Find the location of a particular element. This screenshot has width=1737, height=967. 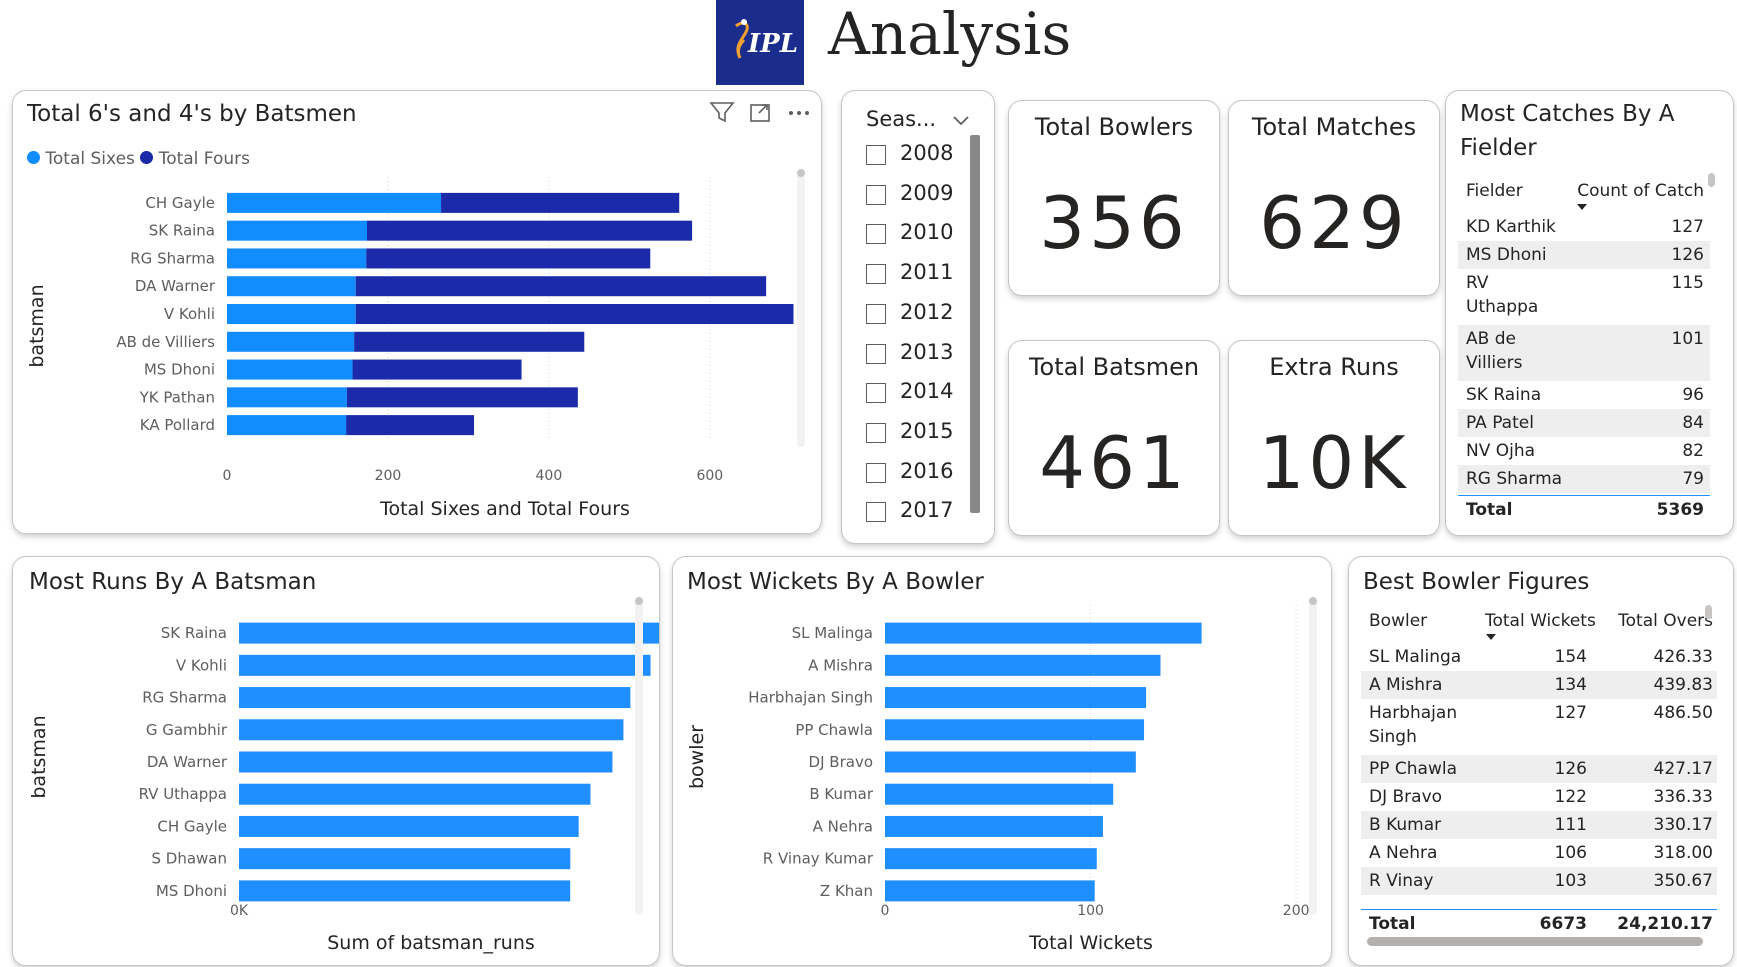

col-total-wickets: Total Wickets is located at coordinates (1540, 621).